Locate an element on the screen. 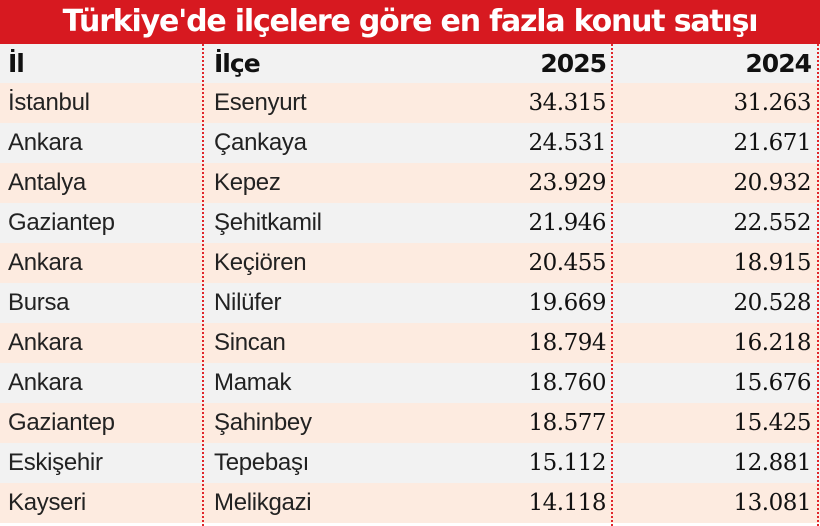  table-row: Antalya Kepez 23.929 20.932 is located at coordinates (410, 183).